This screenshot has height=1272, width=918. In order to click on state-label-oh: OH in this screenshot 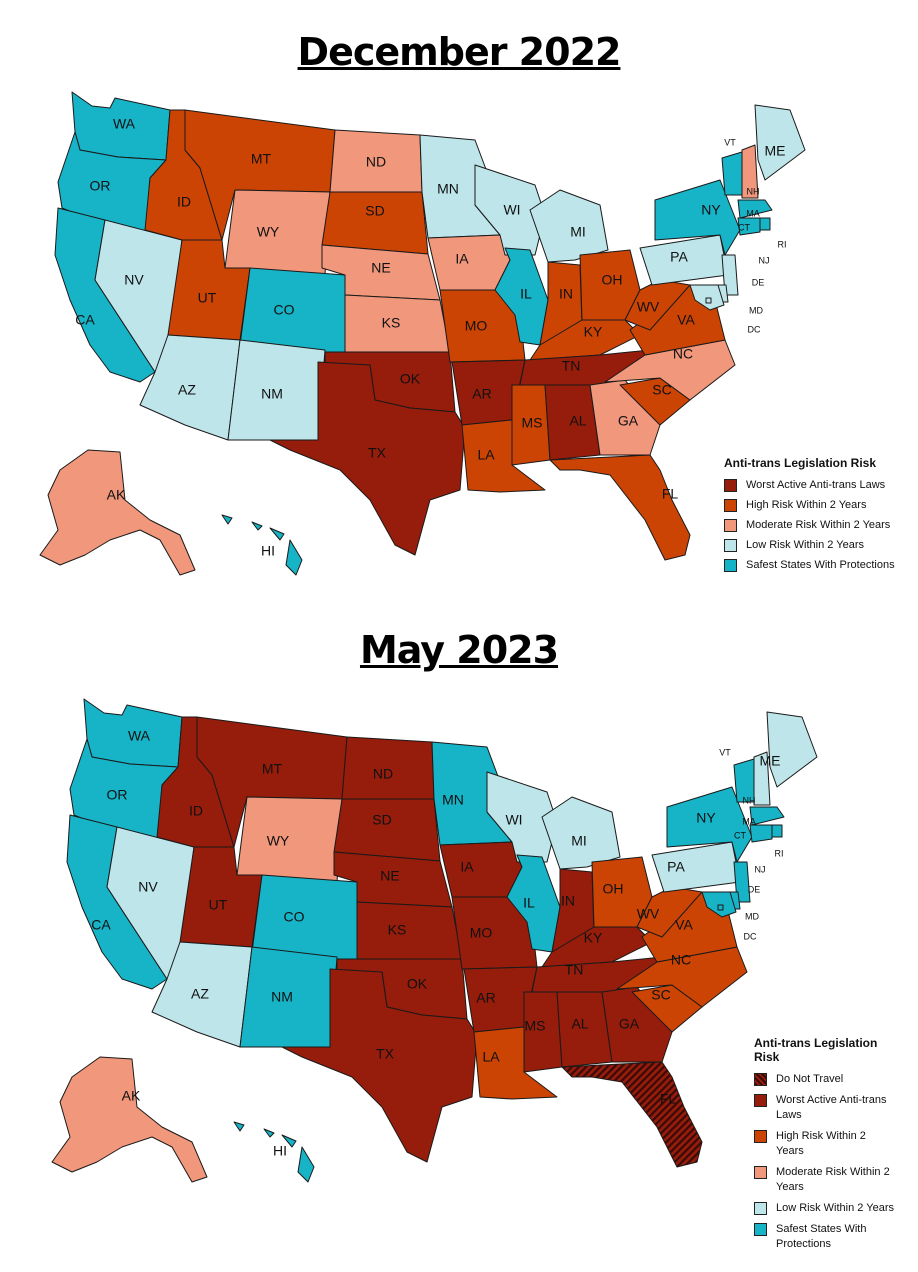, I will do `click(613, 889)`.